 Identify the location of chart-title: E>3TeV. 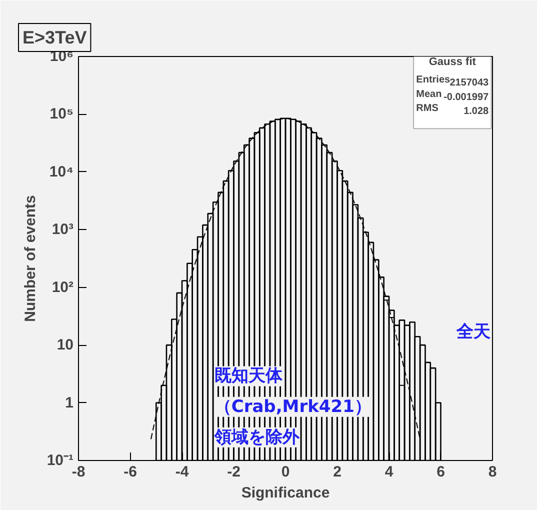
(54, 38).